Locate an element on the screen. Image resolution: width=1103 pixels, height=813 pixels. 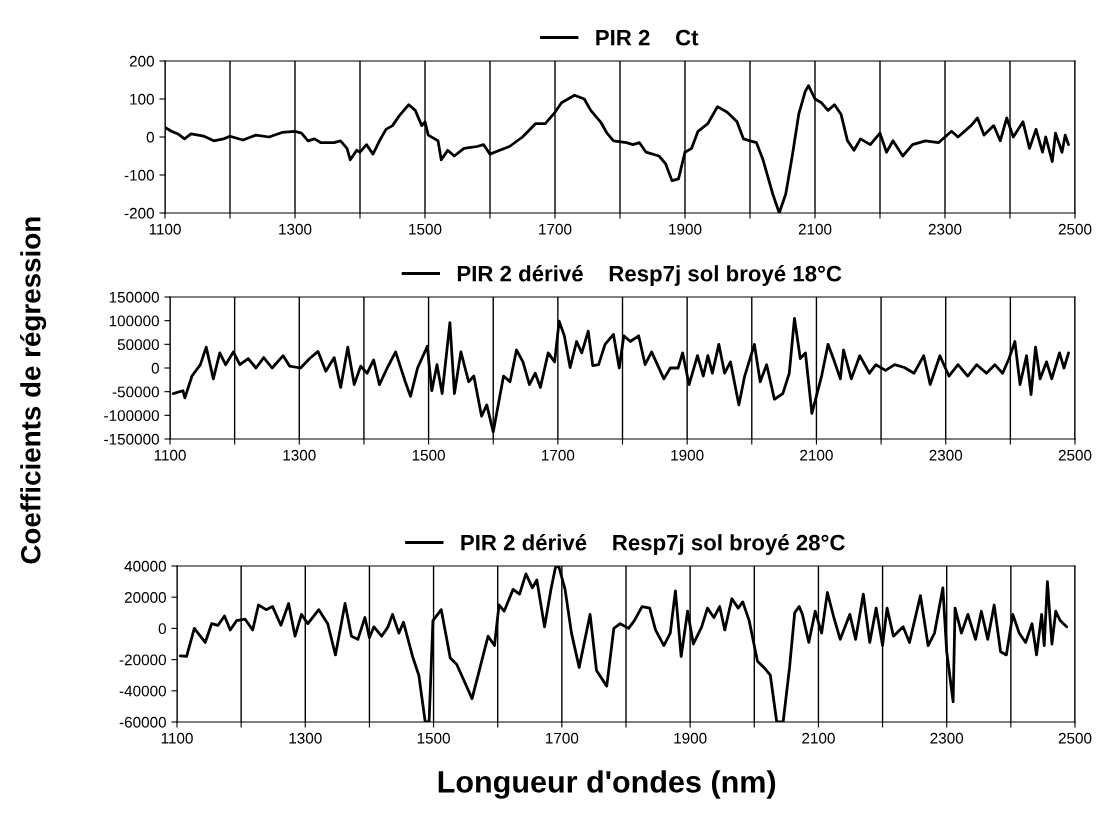
y-tick-label: -100 is located at coordinates (139, 175).